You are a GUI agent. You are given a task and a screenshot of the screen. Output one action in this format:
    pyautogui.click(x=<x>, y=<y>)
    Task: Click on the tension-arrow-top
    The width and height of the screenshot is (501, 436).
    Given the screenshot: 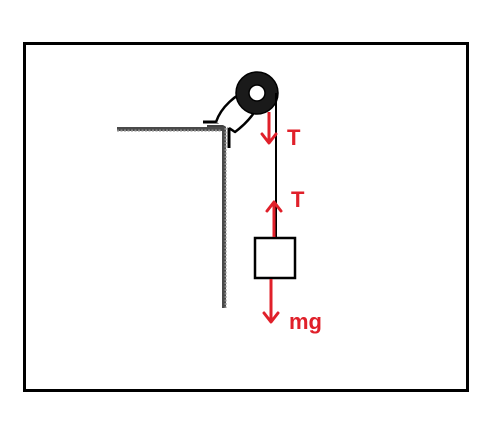 What is the action you would take?
    pyautogui.click(x=269, y=128)
    